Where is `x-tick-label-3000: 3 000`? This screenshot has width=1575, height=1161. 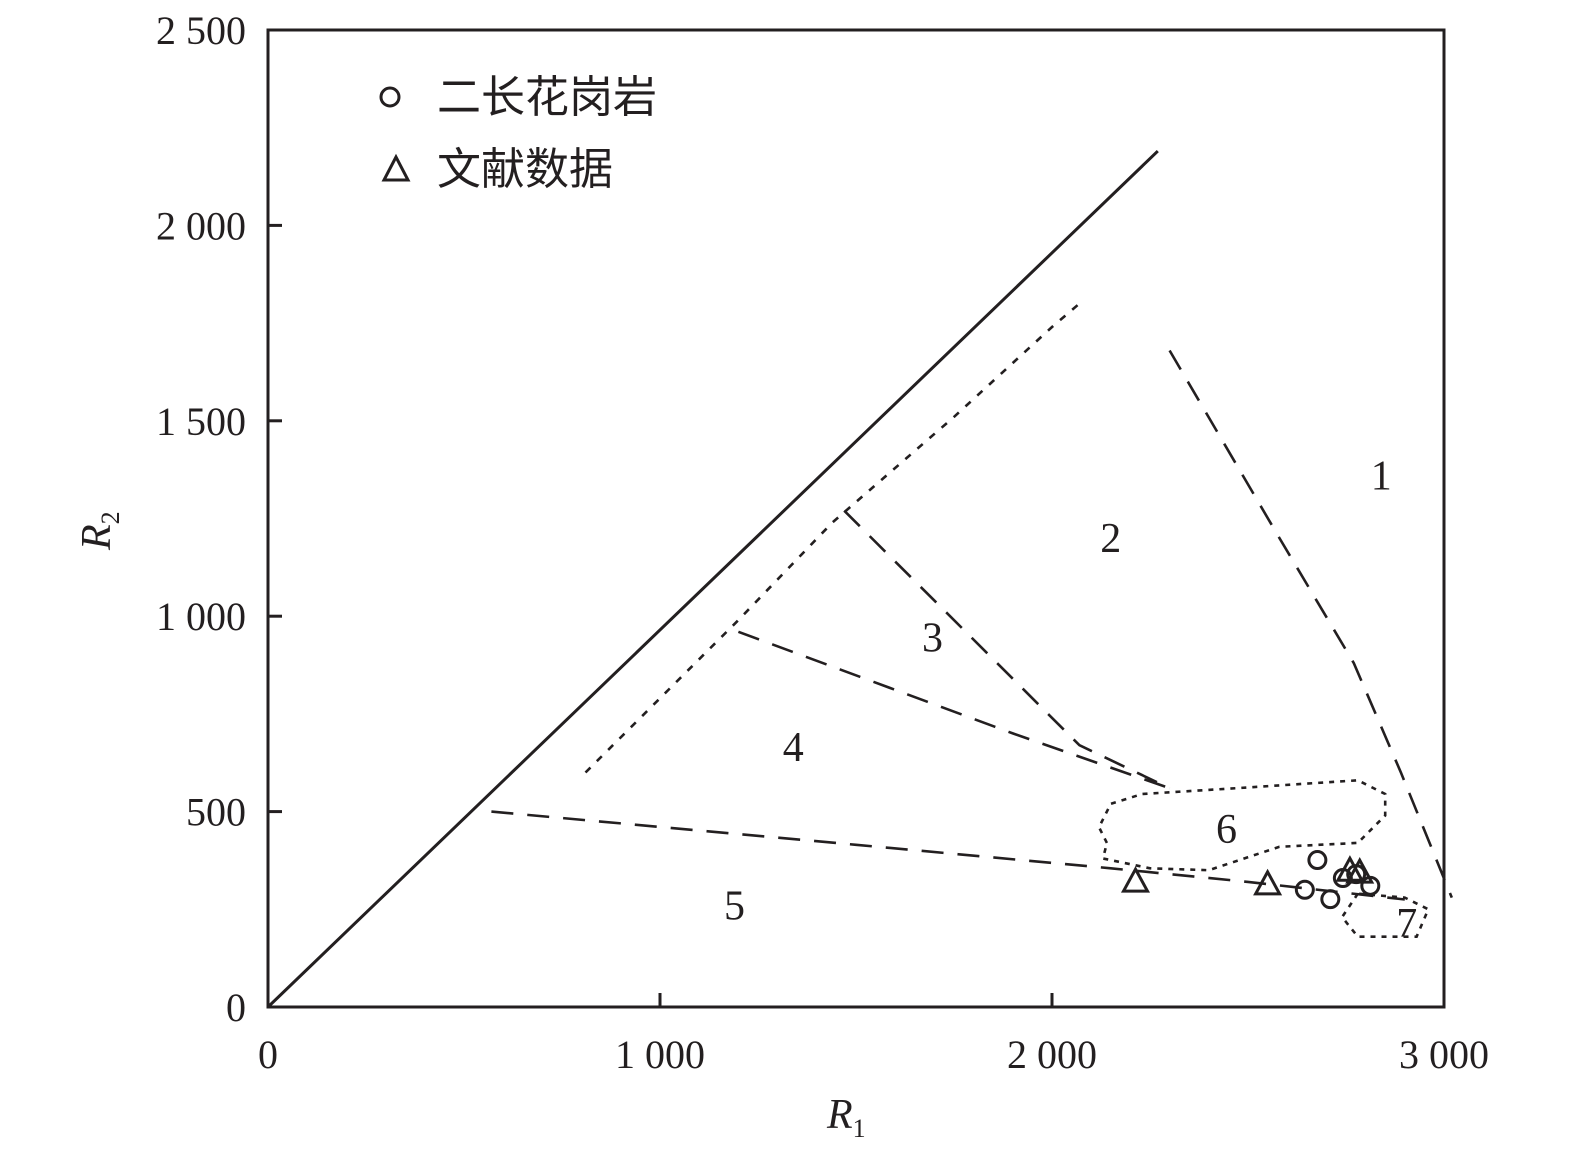 x-tick-label-3000: 3 000 is located at coordinates (1444, 1054).